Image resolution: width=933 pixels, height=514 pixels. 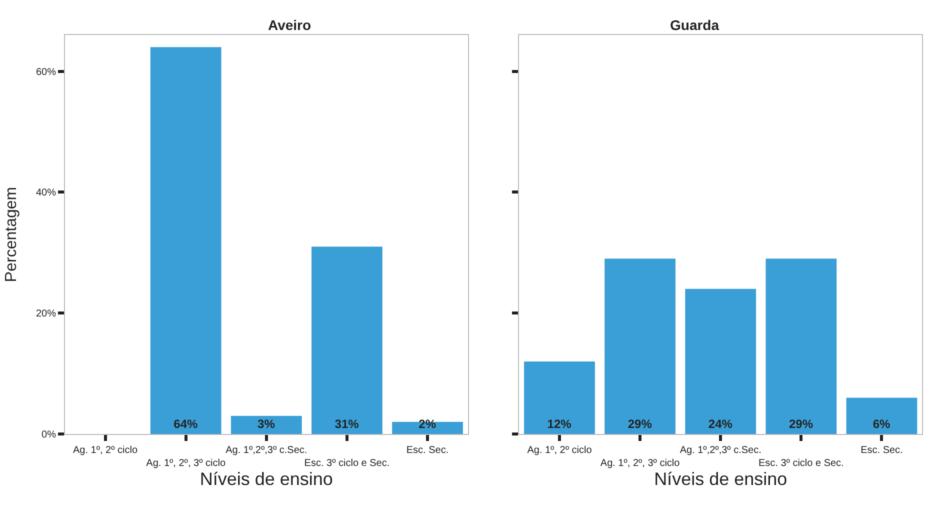 What do you see at coordinates (881, 424) in the screenshot?
I see `data-label: 6%` at bounding box center [881, 424].